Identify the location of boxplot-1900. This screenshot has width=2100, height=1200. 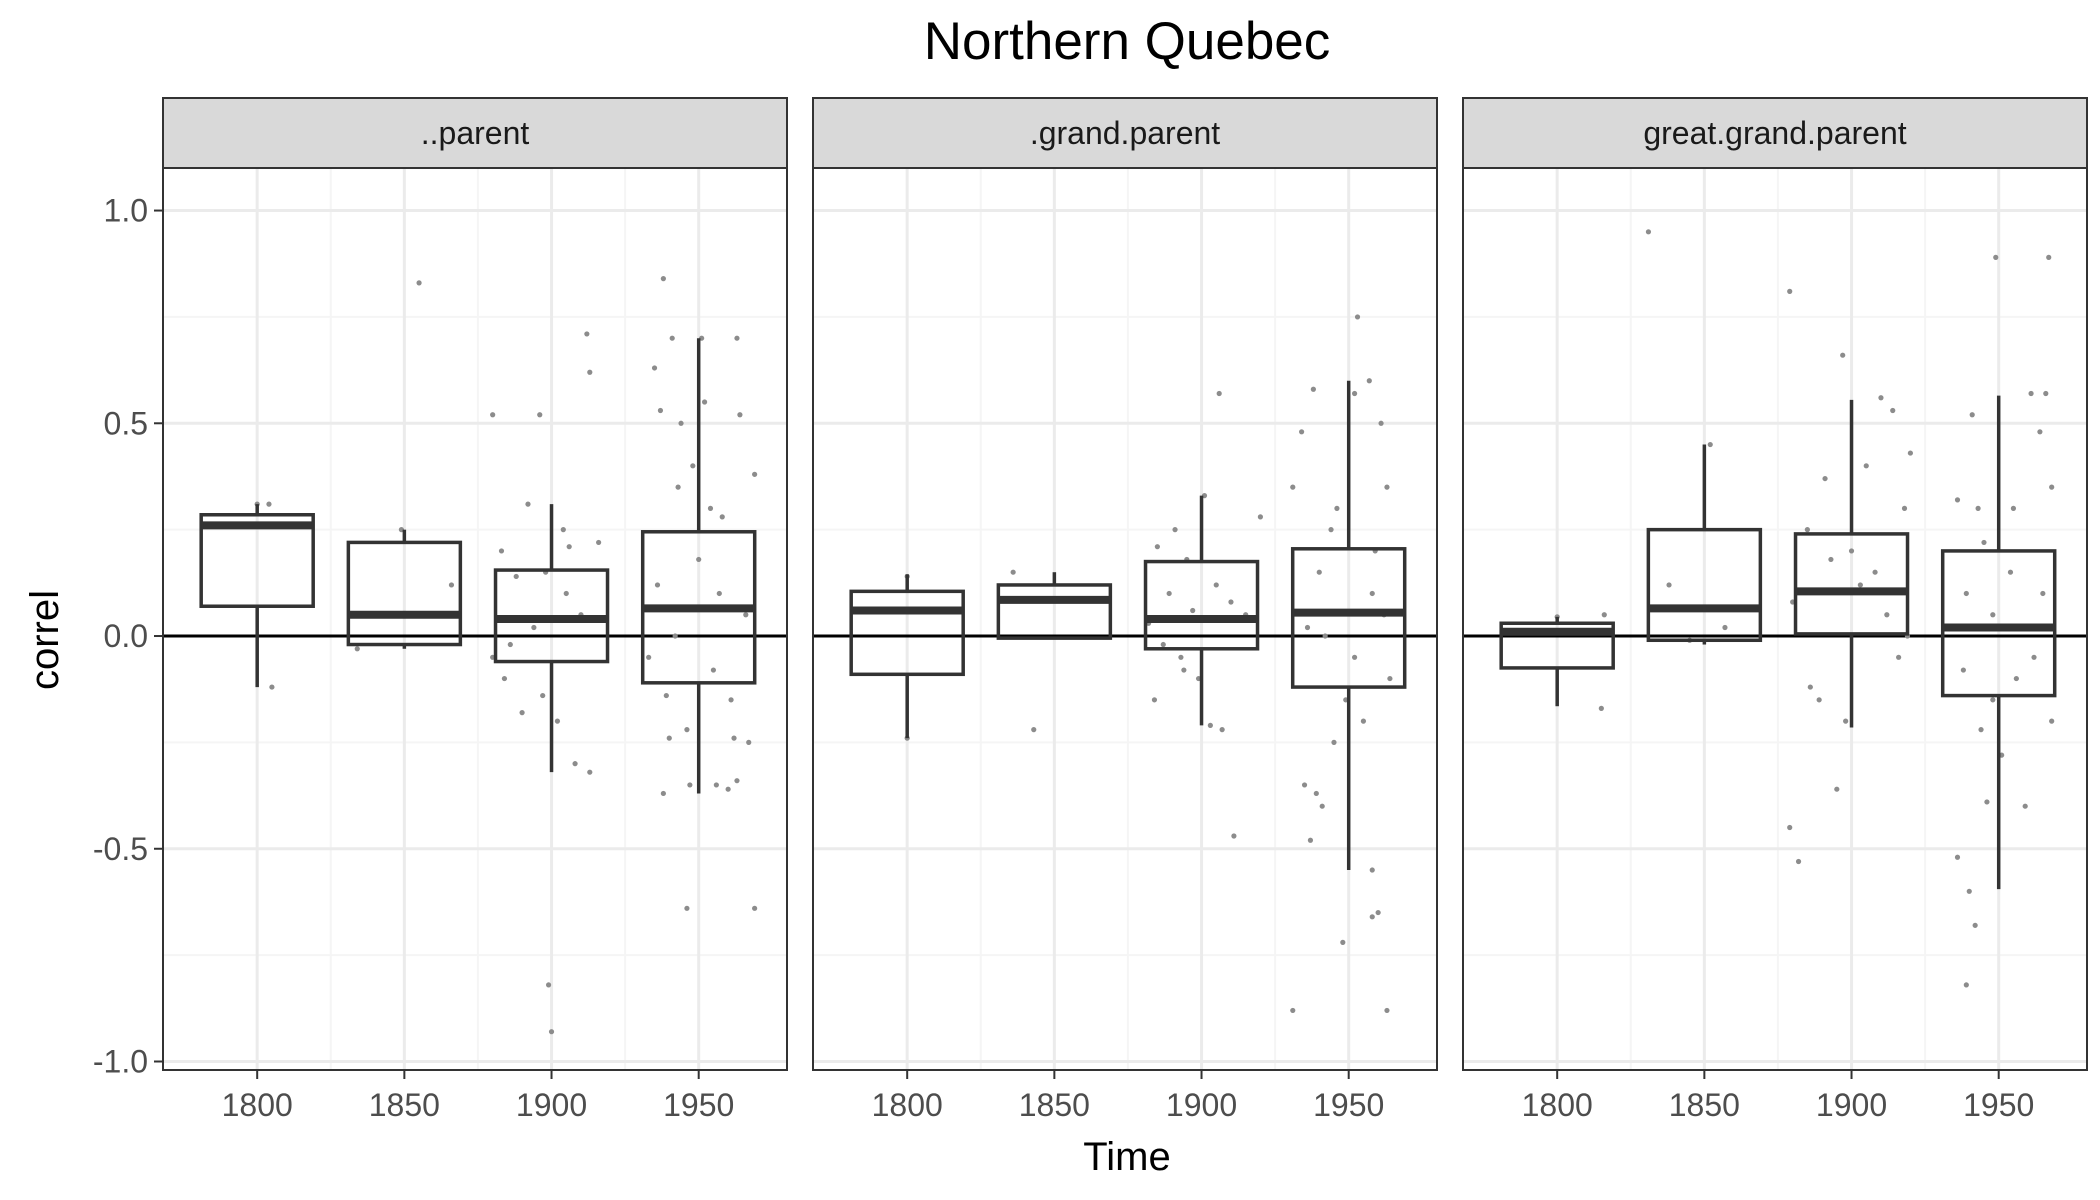
(1201, 610).